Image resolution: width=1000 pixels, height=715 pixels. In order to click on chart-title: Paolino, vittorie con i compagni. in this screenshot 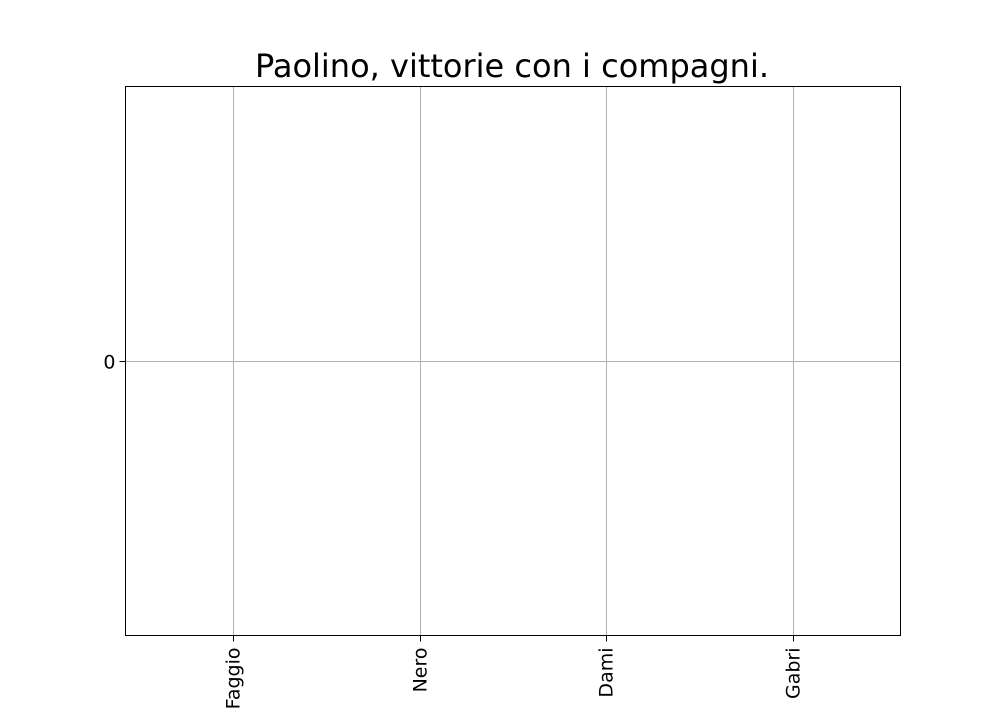, I will do `click(512, 66)`.